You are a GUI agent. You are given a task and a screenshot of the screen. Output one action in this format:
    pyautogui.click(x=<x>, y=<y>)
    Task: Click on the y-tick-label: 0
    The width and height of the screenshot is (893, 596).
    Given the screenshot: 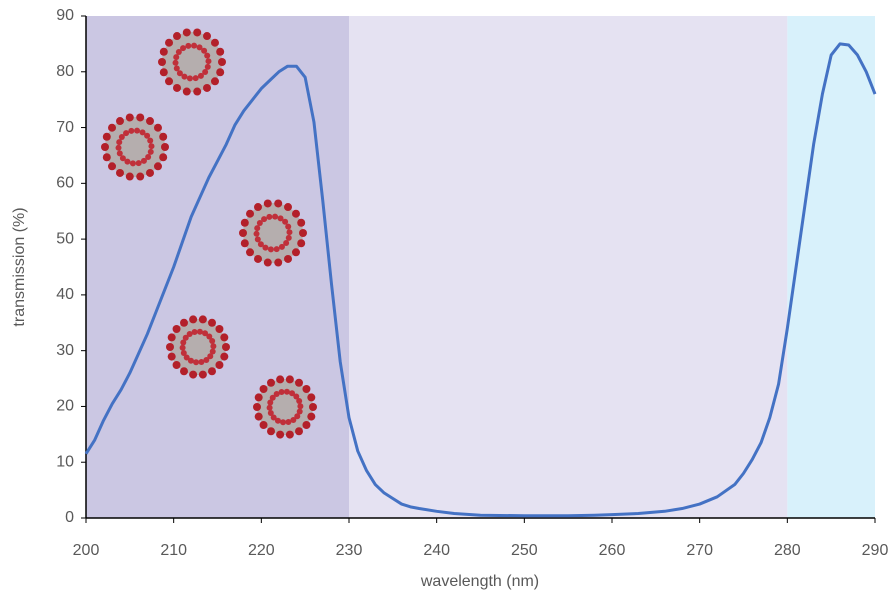 What is the action you would take?
    pyautogui.click(x=69, y=517)
    